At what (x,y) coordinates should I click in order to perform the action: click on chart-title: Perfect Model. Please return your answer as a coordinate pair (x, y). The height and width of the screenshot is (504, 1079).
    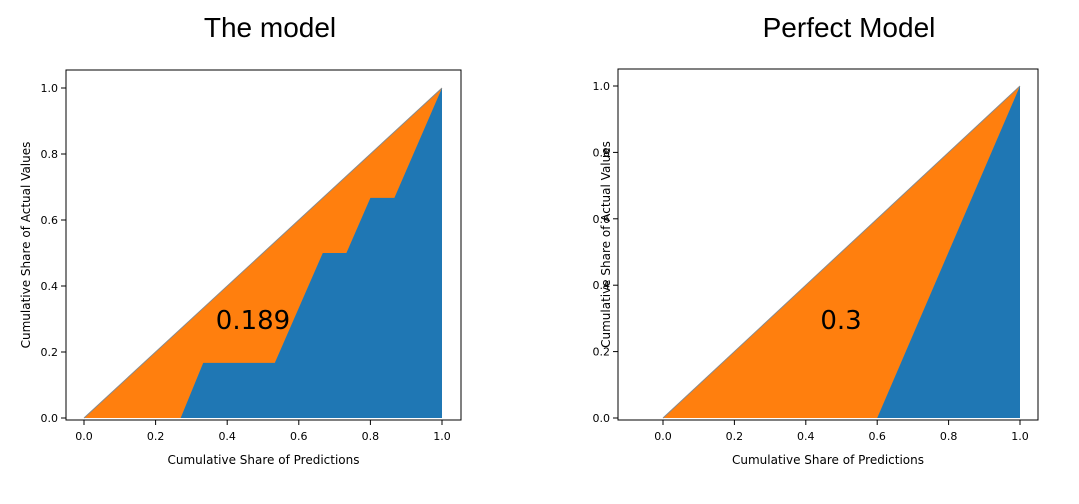
    Looking at the image, I should click on (849, 27).